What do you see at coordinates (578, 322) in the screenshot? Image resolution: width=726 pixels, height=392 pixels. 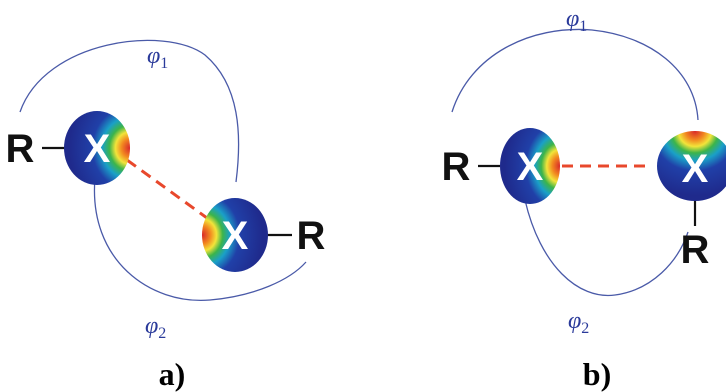 I see `angle2-label-b: φ2` at bounding box center [578, 322].